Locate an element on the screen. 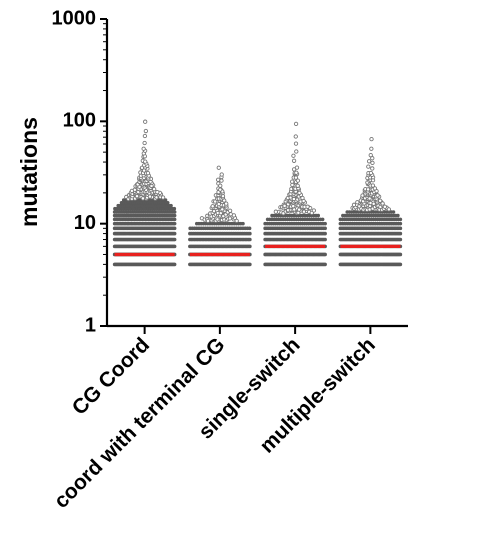 This screenshot has width=497, height=546. y-tick-label: 10 is located at coordinates (85, 223).